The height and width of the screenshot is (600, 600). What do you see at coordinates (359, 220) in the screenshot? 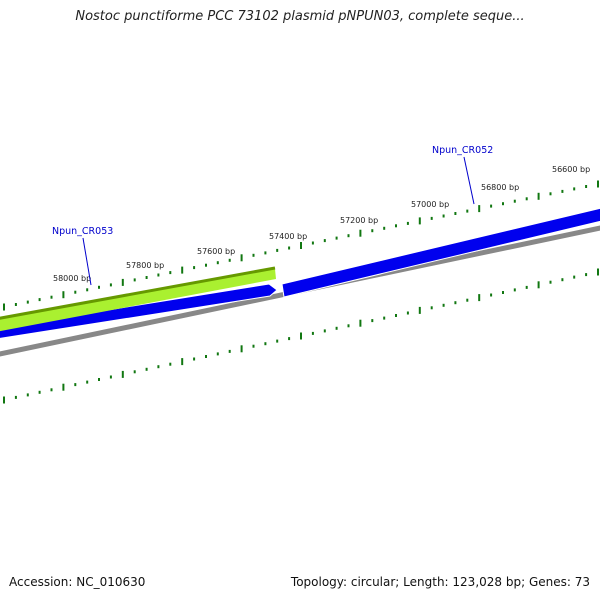
I see `scale-label-57200: 57200 bp` at bounding box center [359, 220].